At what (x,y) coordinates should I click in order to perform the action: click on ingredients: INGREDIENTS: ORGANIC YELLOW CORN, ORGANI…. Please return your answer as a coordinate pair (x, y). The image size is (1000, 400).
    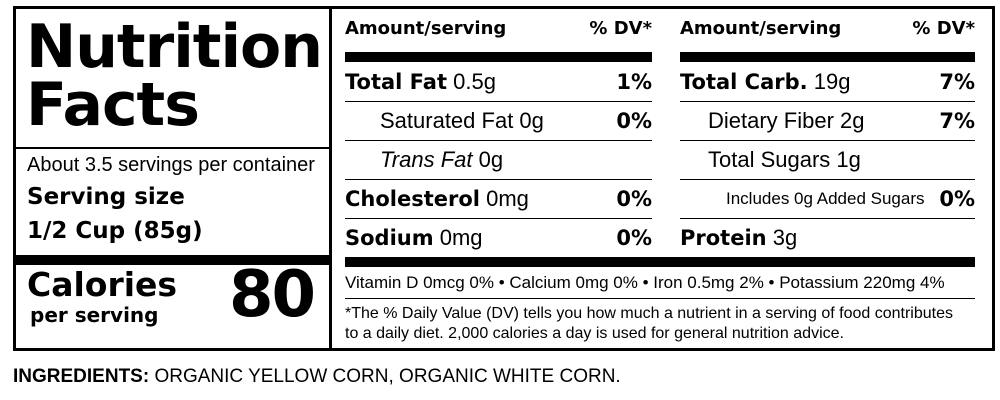
    Looking at the image, I should click on (317, 376).